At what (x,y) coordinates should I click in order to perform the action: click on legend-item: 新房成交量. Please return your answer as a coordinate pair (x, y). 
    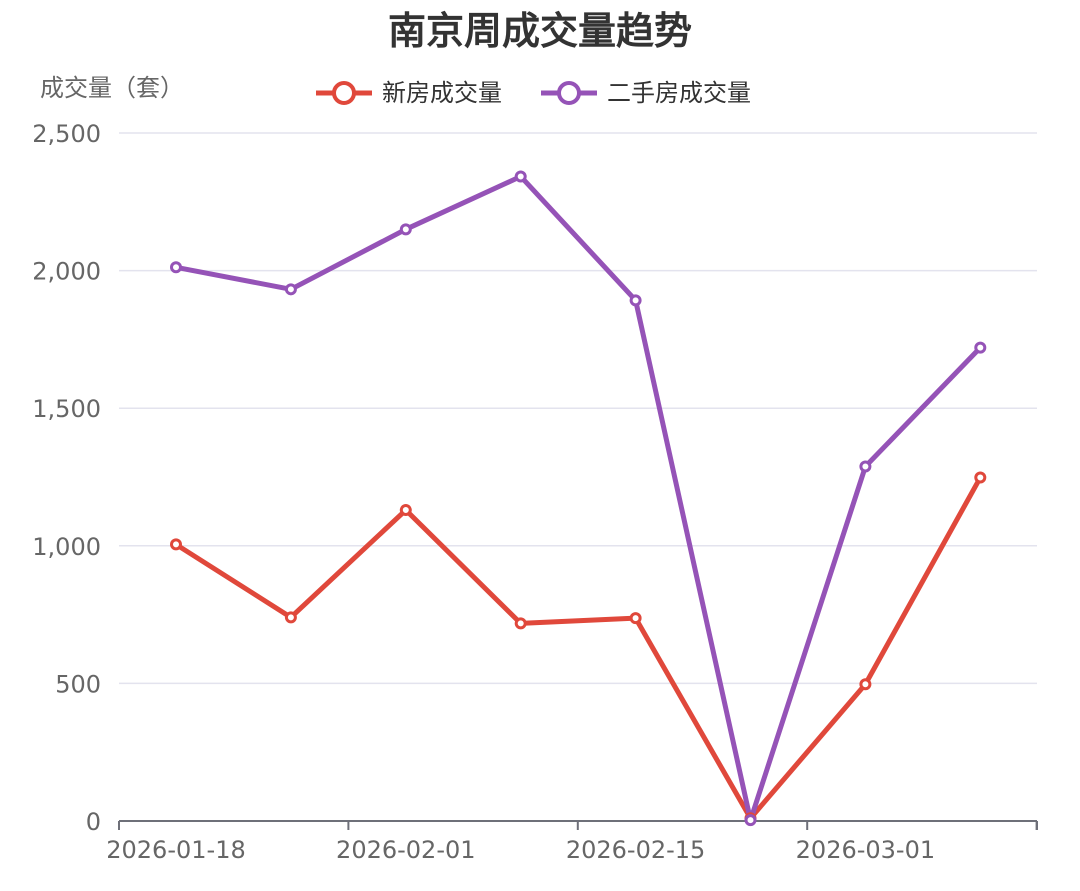
    Looking at the image, I should click on (409, 93).